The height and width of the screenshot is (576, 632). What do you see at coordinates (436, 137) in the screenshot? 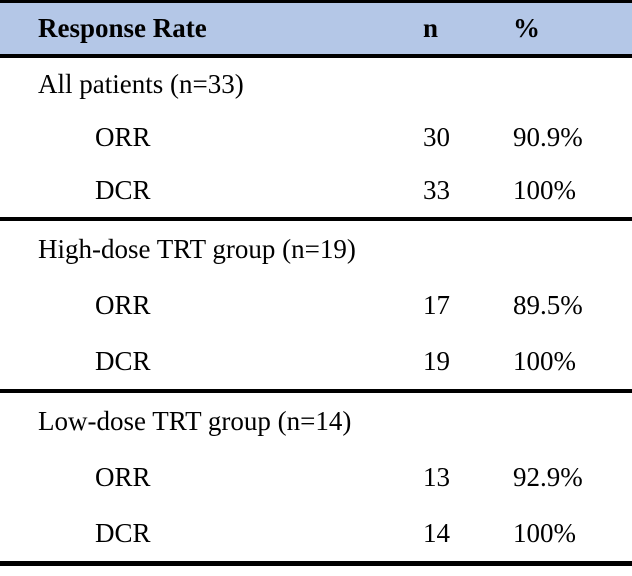
I see `n-value: 30` at bounding box center [436, 137].